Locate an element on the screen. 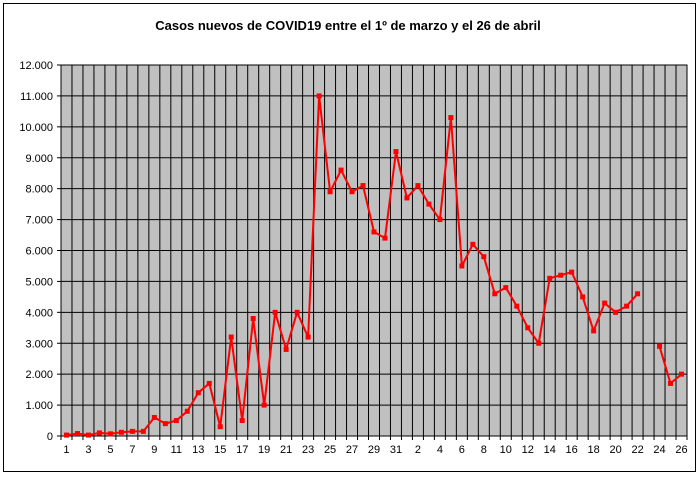 The width and height of the screenshot is (698, 477). x-tick-label: 31 is located at coordinates (396, 450).